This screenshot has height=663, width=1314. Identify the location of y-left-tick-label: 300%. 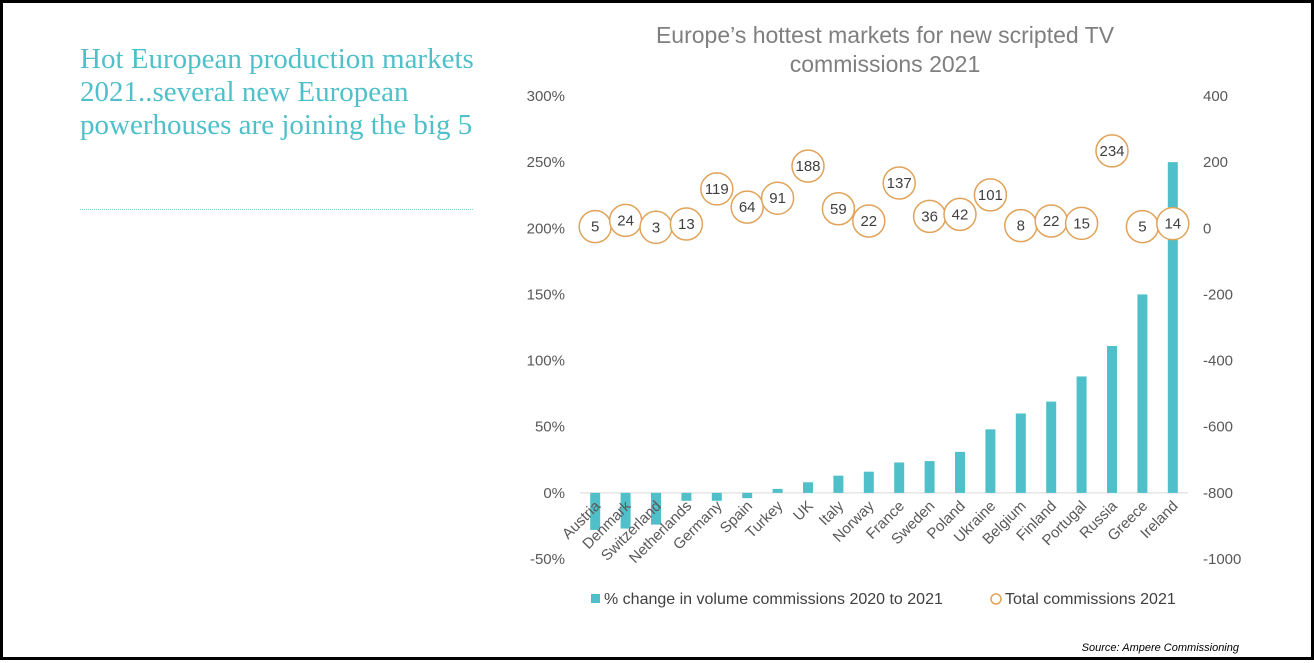
(546, 96).